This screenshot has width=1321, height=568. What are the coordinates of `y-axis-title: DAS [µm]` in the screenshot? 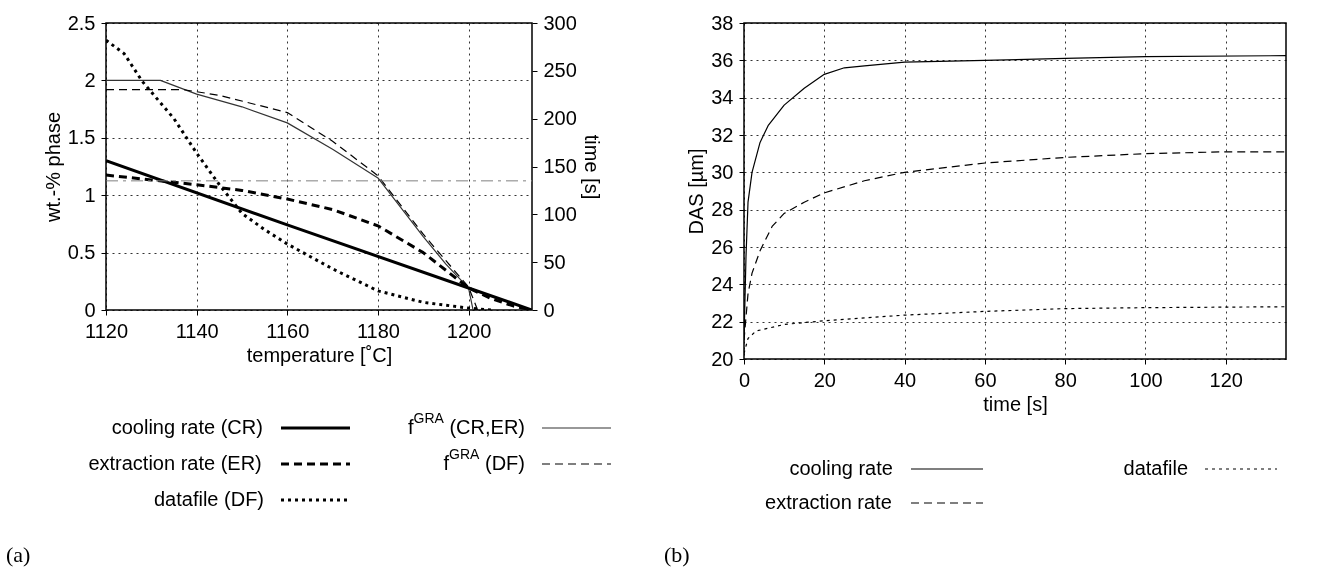 It's located at (696, 191).